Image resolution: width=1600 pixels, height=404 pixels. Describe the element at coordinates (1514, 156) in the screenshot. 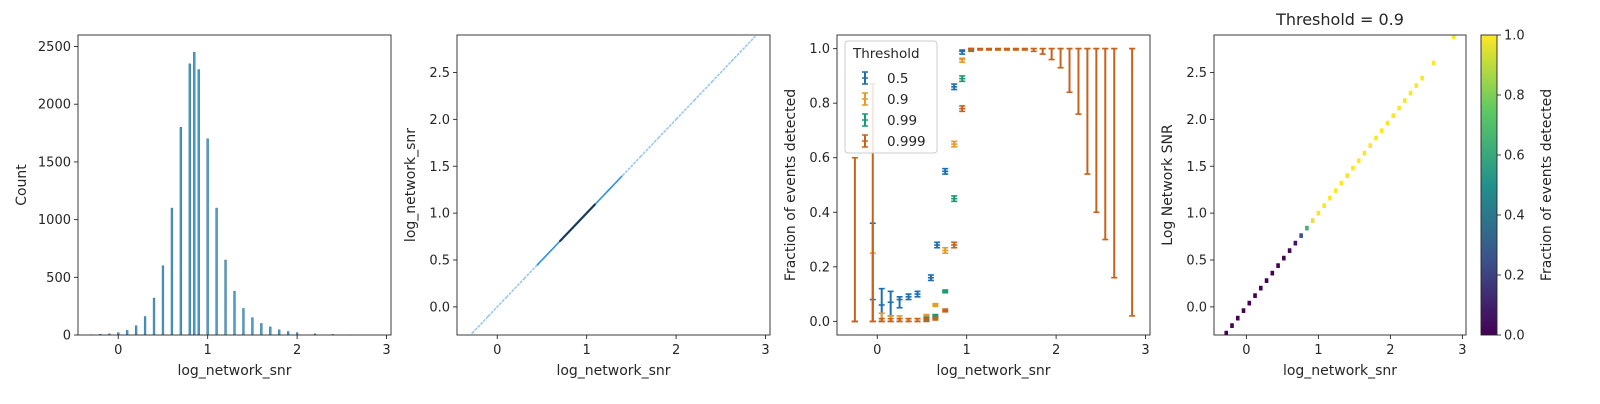

I see `colorbar-tick-label: 0.6` at that location.